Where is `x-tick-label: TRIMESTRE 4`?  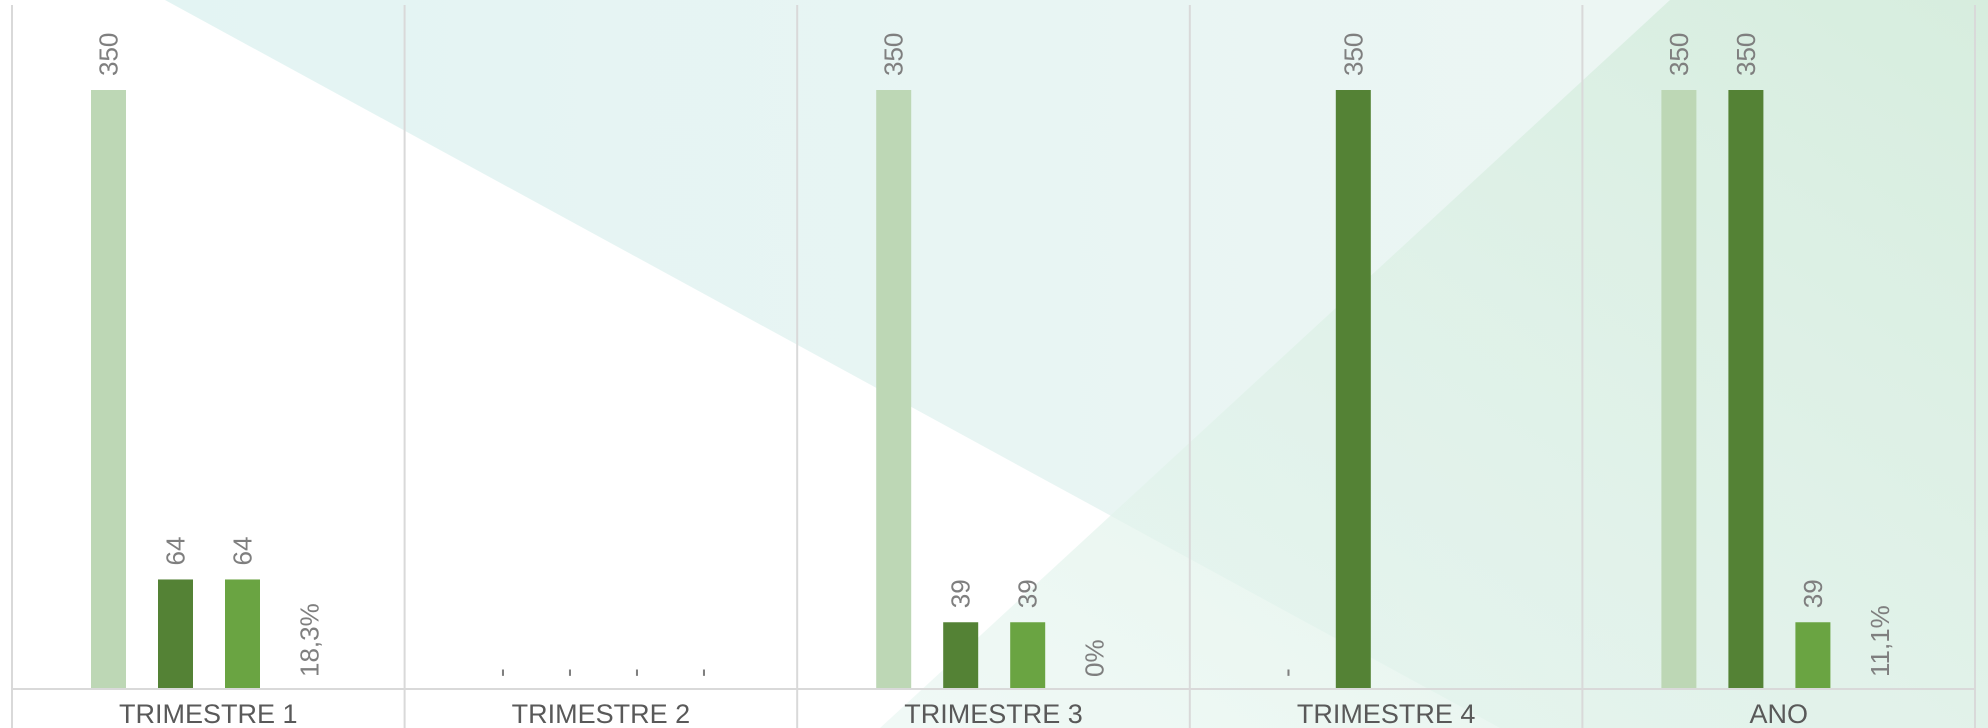
x-tick-label: TRIMESTRE 4 is located at coordinates (1386, 713).